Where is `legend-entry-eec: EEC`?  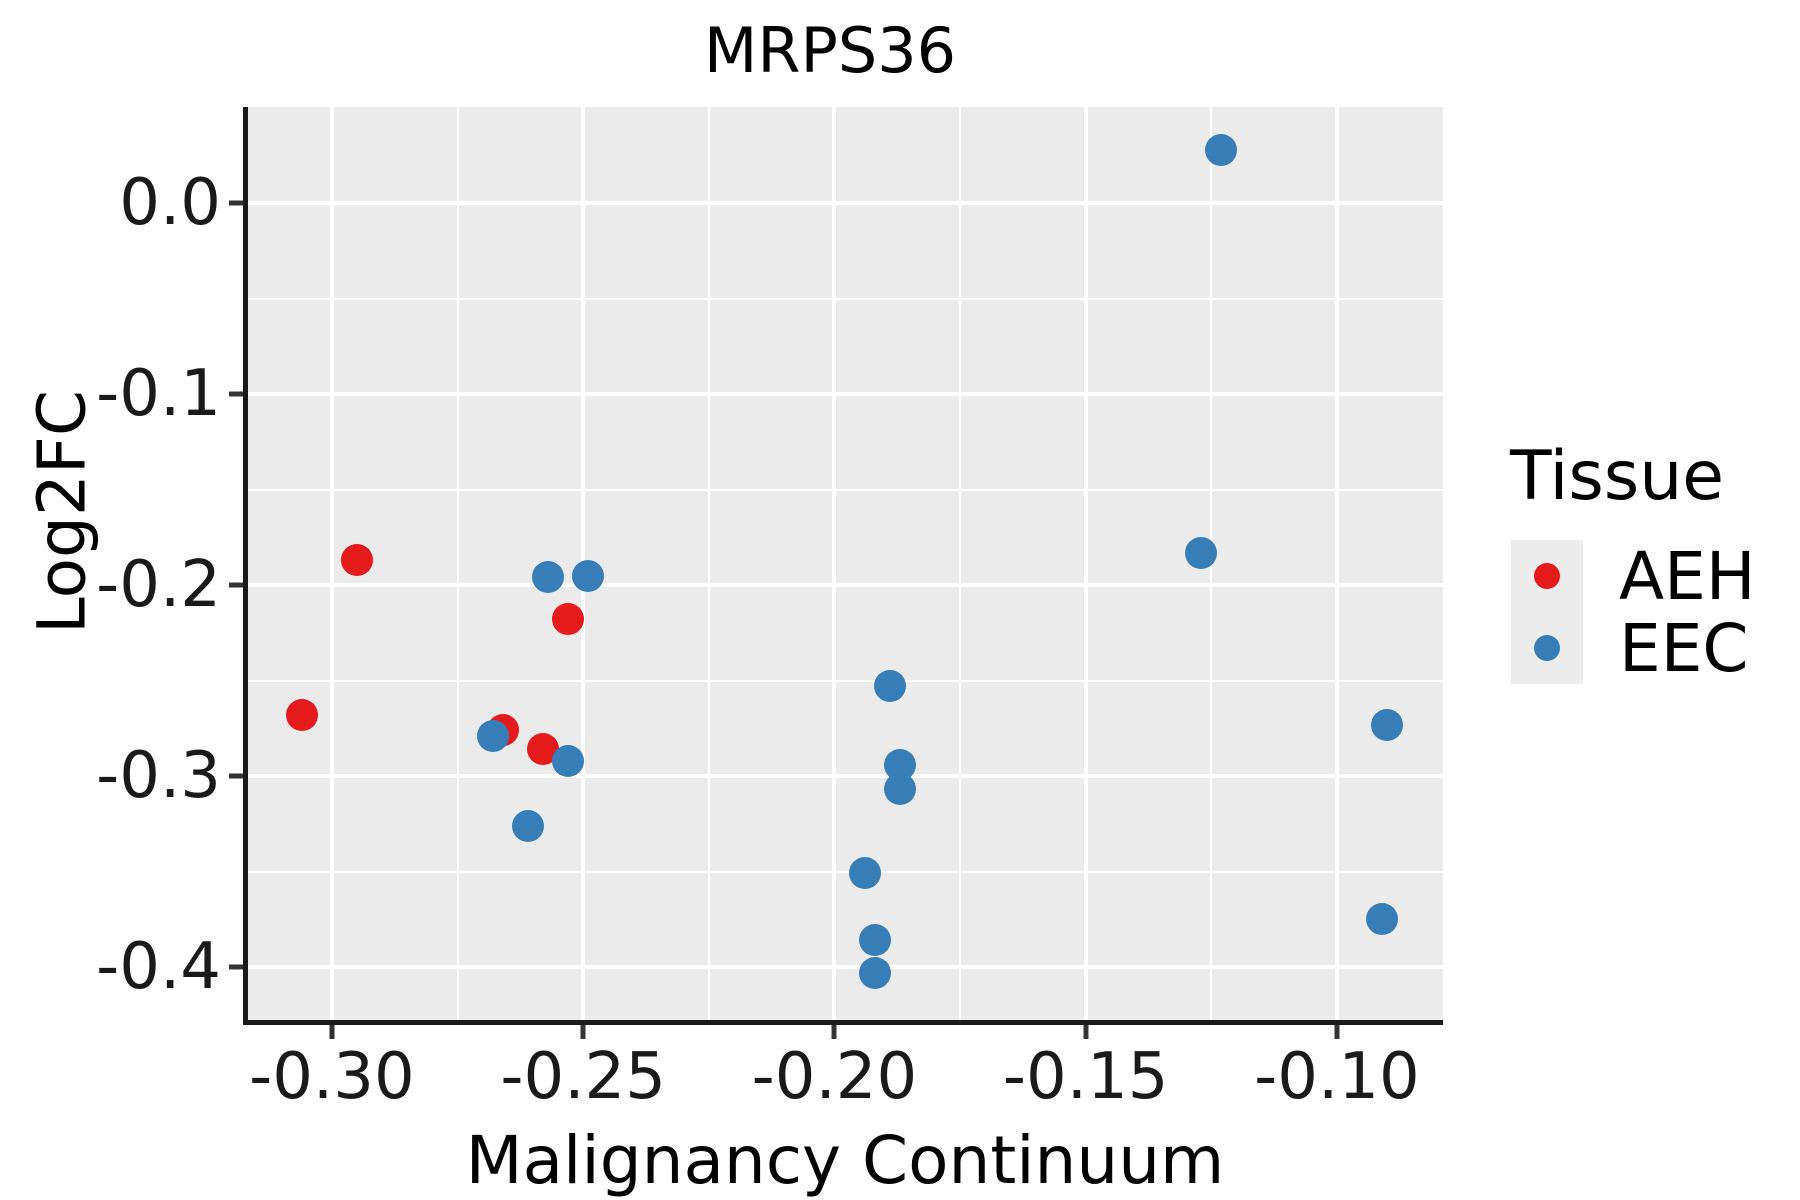 legend-entry-eec: EEC is located at coordinates (1633, 648).